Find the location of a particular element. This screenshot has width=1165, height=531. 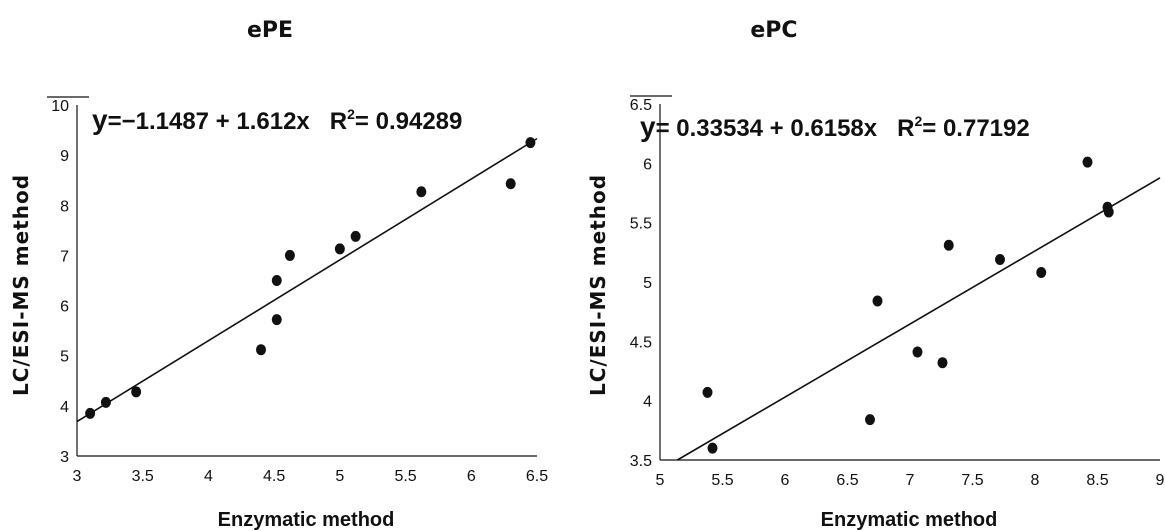

epc-eq-y: y is located at coordinates (648, 126).